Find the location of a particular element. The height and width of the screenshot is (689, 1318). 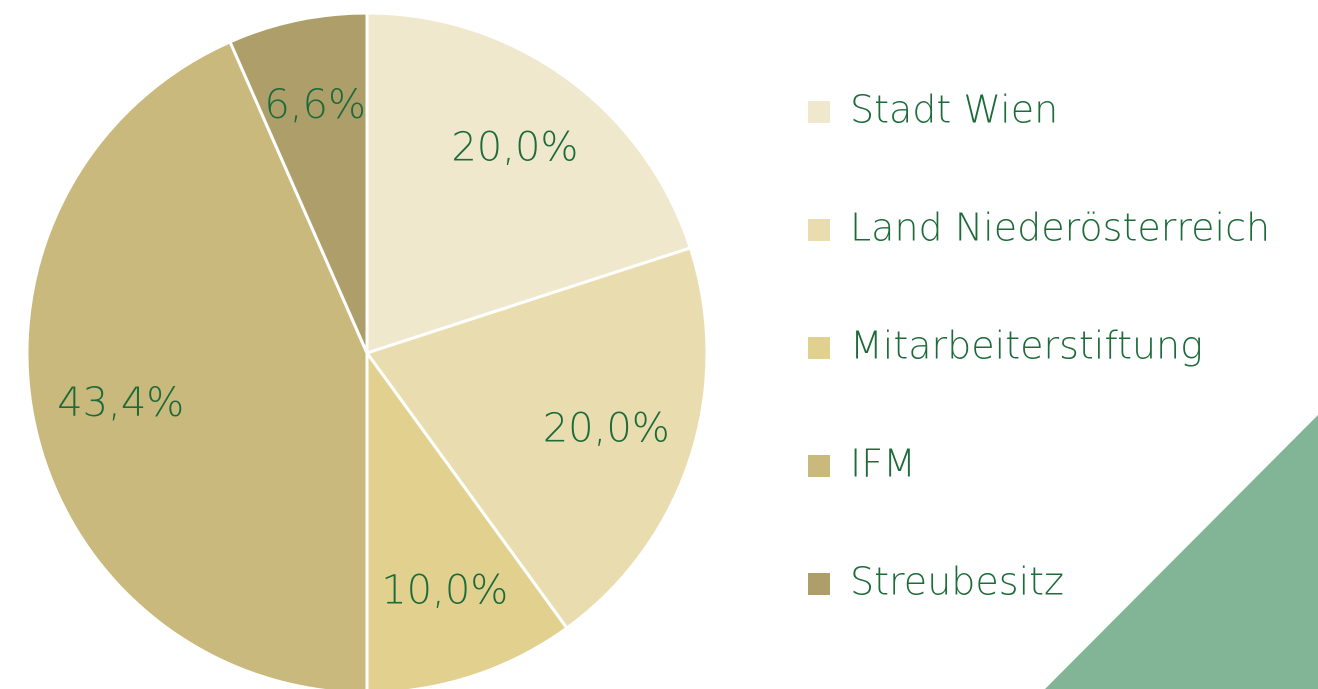

decor-triangle is located at coordinates (1181, 552).